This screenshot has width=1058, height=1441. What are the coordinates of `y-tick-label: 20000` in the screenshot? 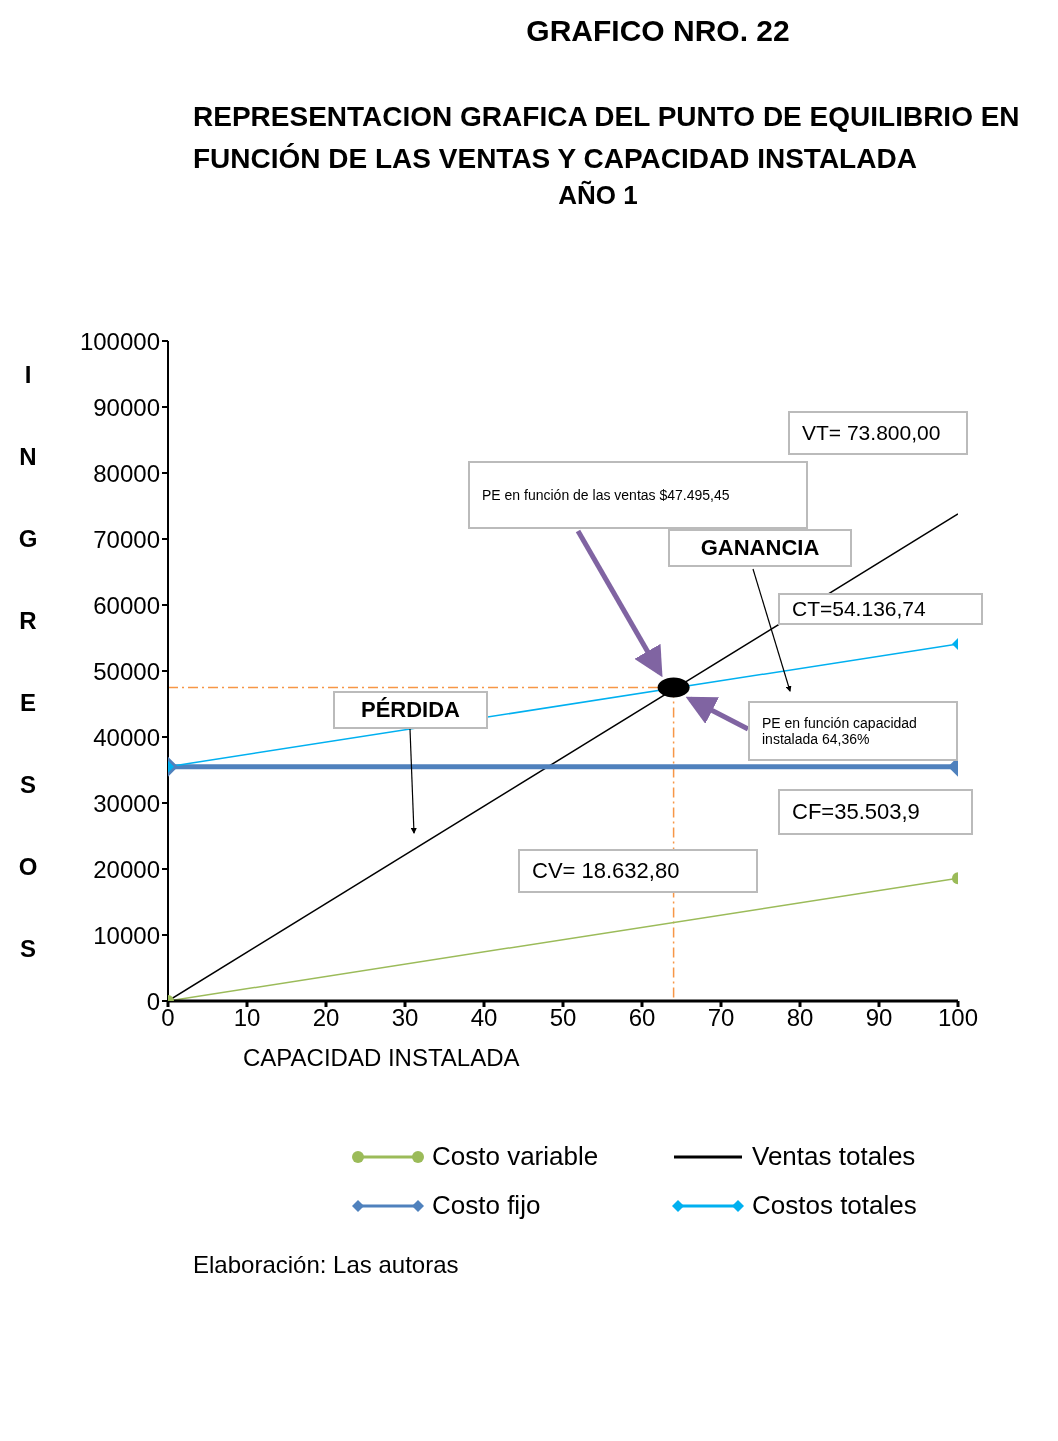 It's located at (126, 869).